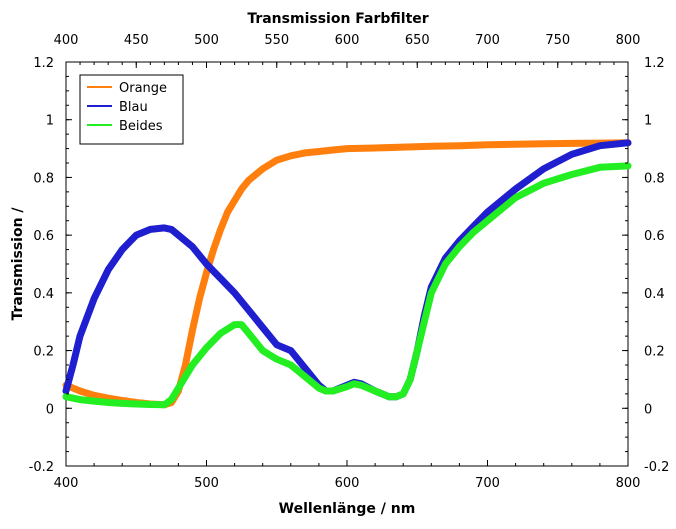  What do you see at coordinates (66, 40) in the screenshot?
I see `top-x-tick-label: 400` at bounding box center [66, 40].